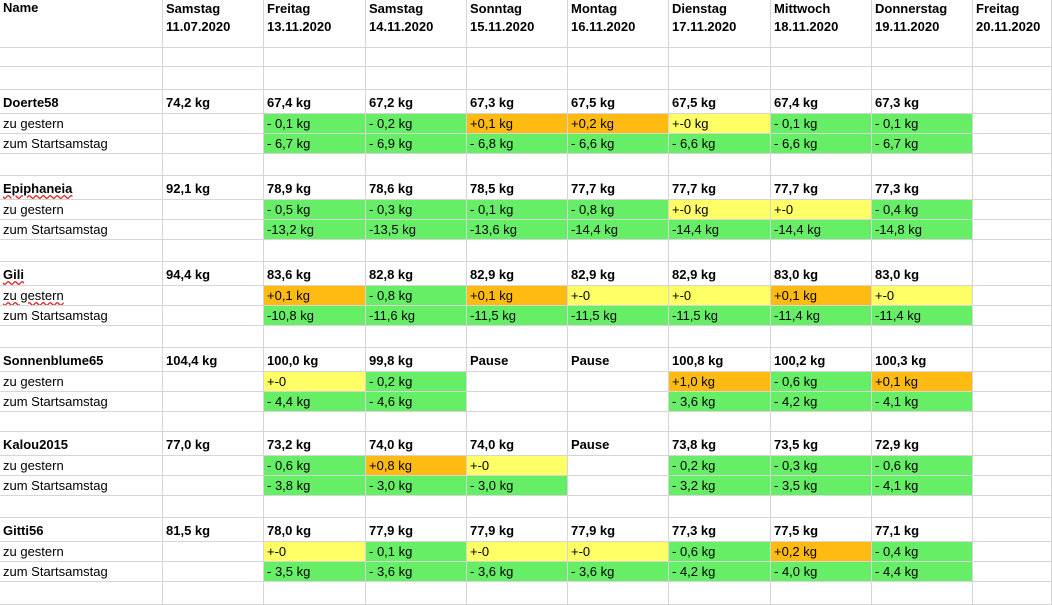  Describe the element at coordinates (81, 102) in the screenshot. I see `participant-name-cell: Doerte58` at that location.